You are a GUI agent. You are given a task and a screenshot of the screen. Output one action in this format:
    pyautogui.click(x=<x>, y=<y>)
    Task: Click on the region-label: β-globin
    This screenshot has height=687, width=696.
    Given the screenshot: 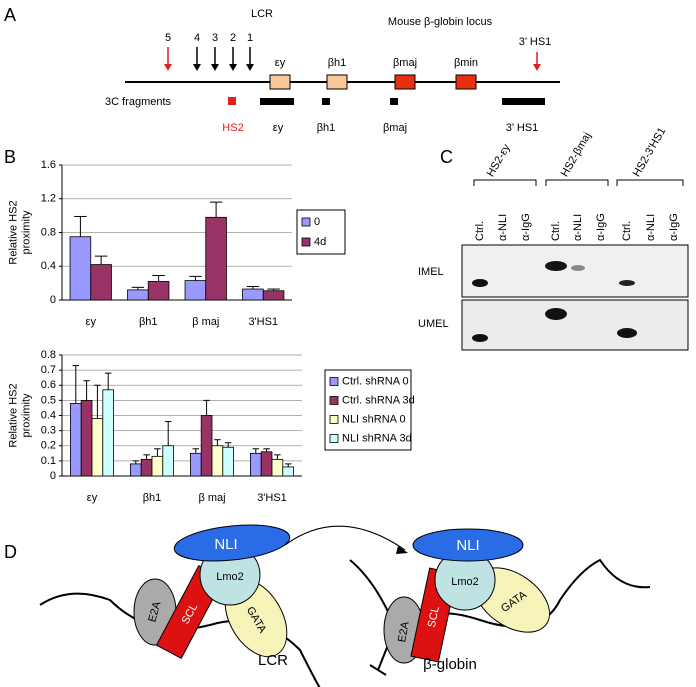 What is the action you would take?
    pyautogui.click(x=450, y=664)
    